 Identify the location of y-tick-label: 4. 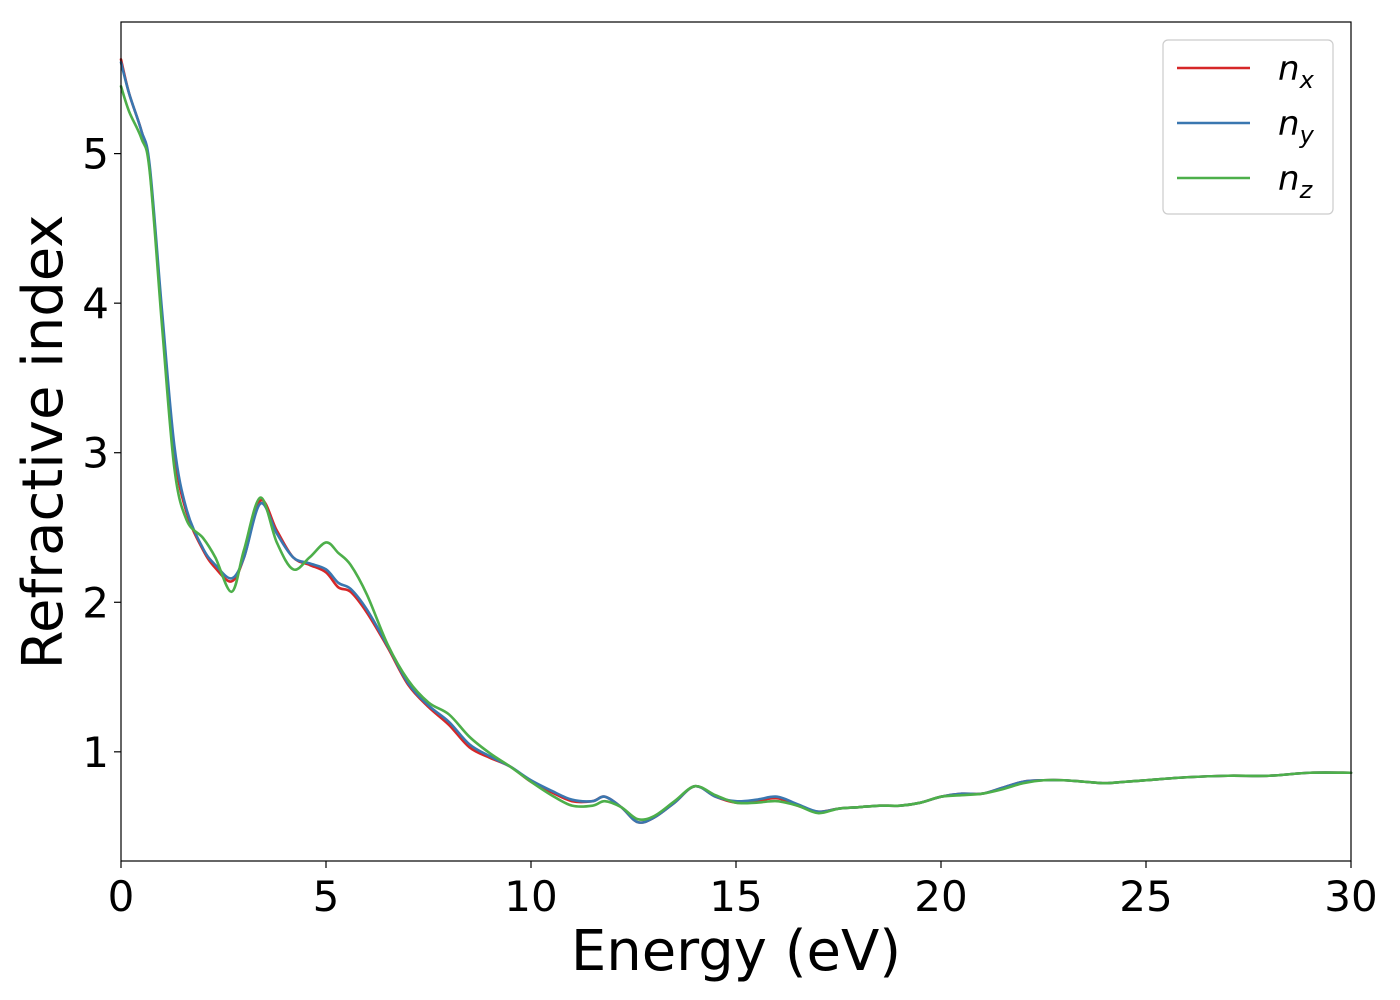
(95, 303).